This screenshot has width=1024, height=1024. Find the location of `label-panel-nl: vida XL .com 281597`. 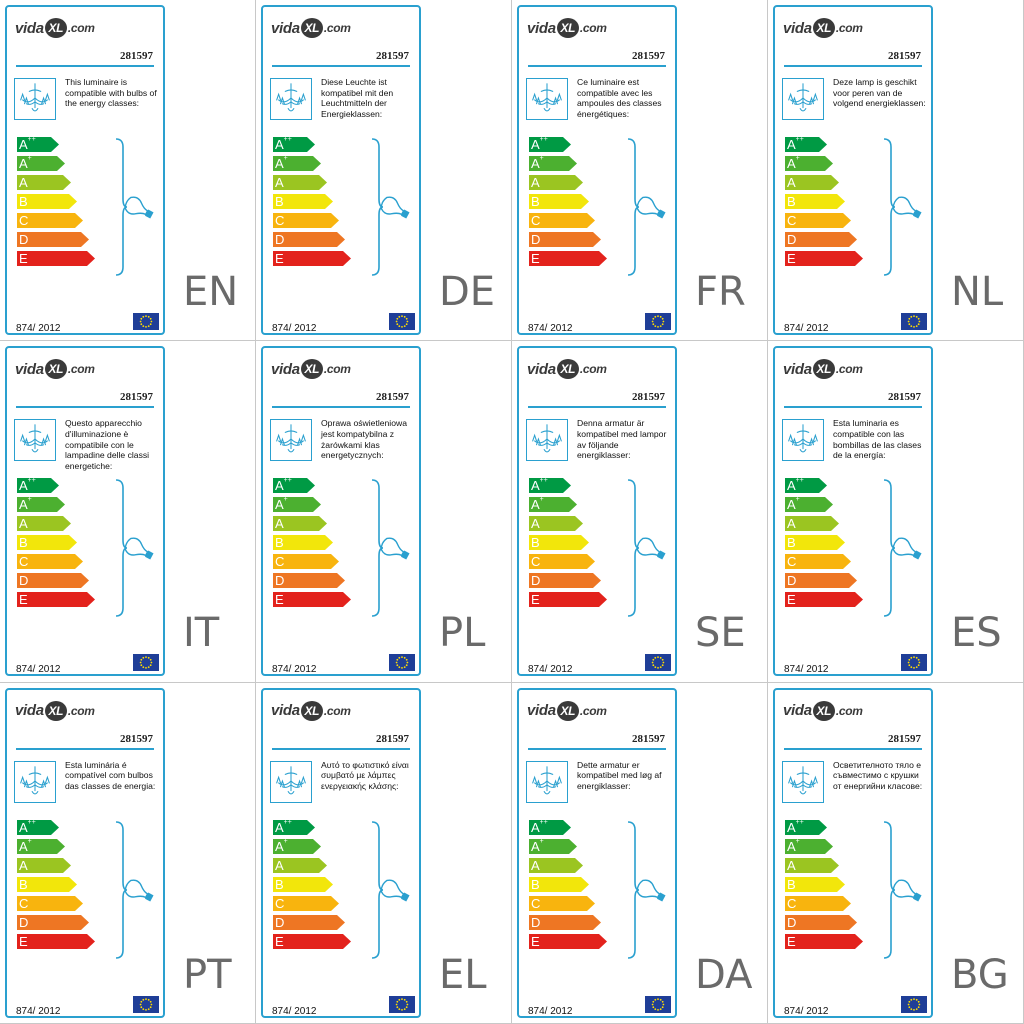

label-panel-nl: vida XL .com 281597 is located at coordinates (896, 171).